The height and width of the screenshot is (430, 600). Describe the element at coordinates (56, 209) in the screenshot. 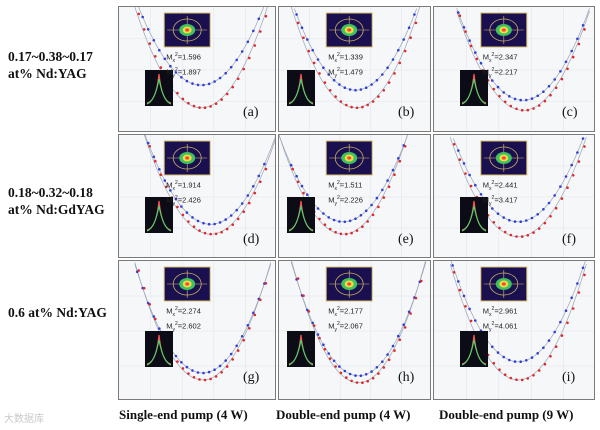

I see `row-label-1-line-2: at% Nd:GdYAG` at that location.